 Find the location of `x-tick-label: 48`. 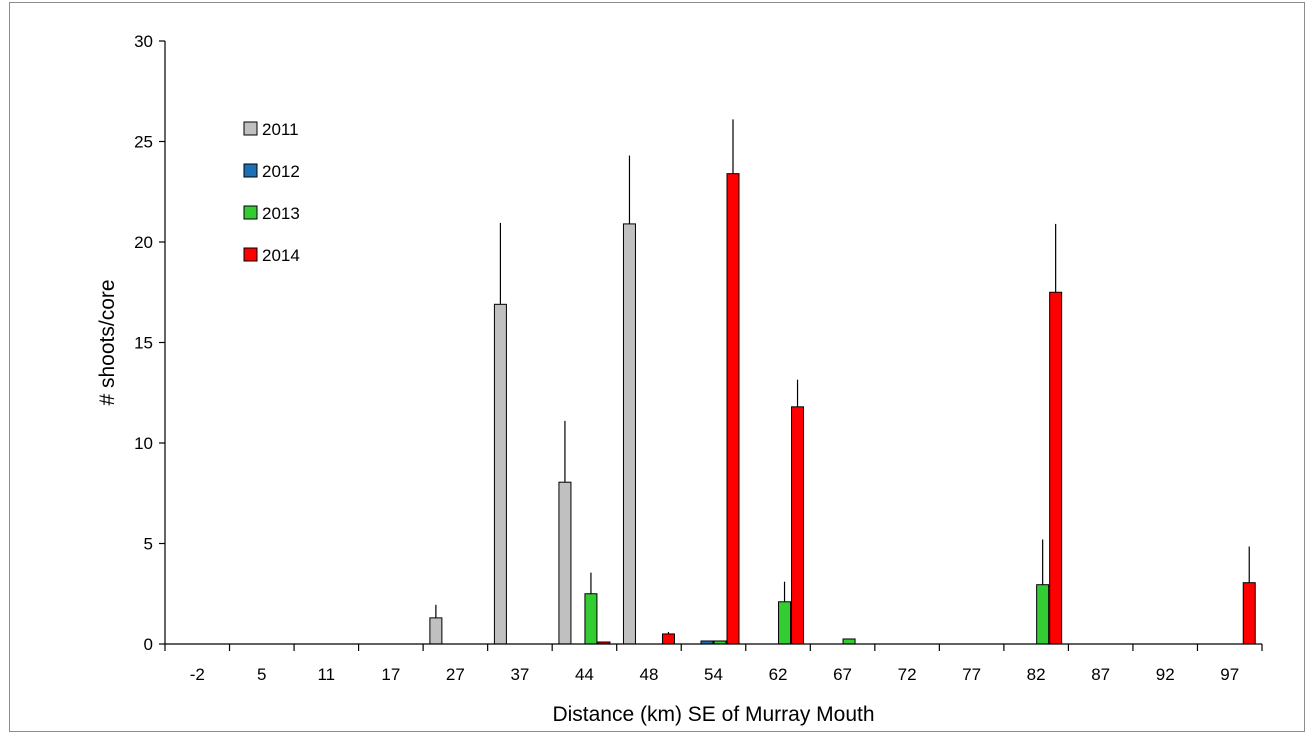

x-tick-label: 48 is located at coordinates (649, 674).